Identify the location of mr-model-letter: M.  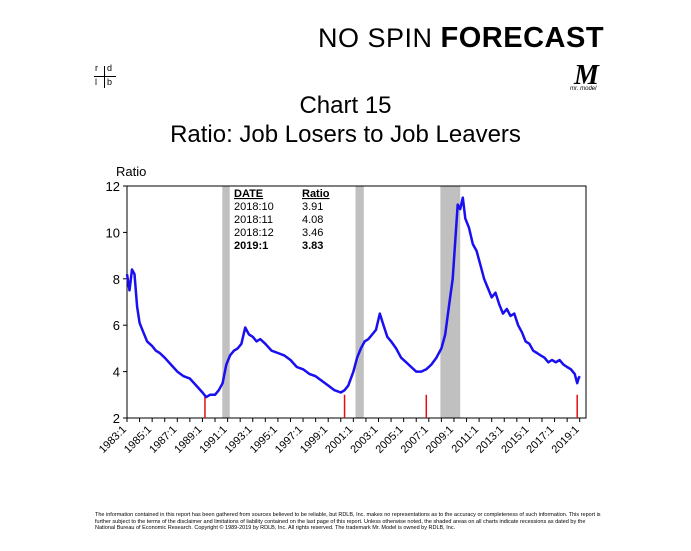
(586, 75).